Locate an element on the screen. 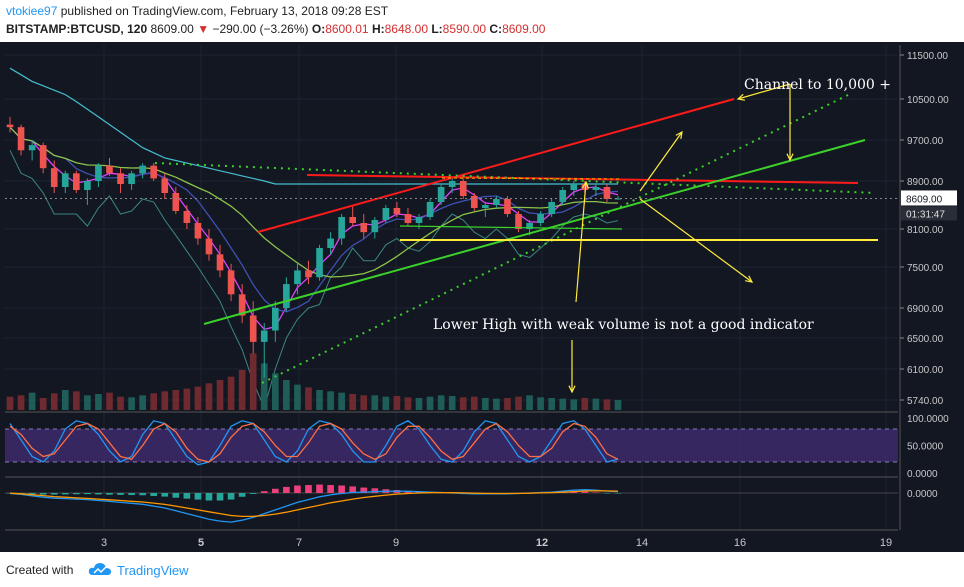  arrow-channel is located at coordinates (764, 91).